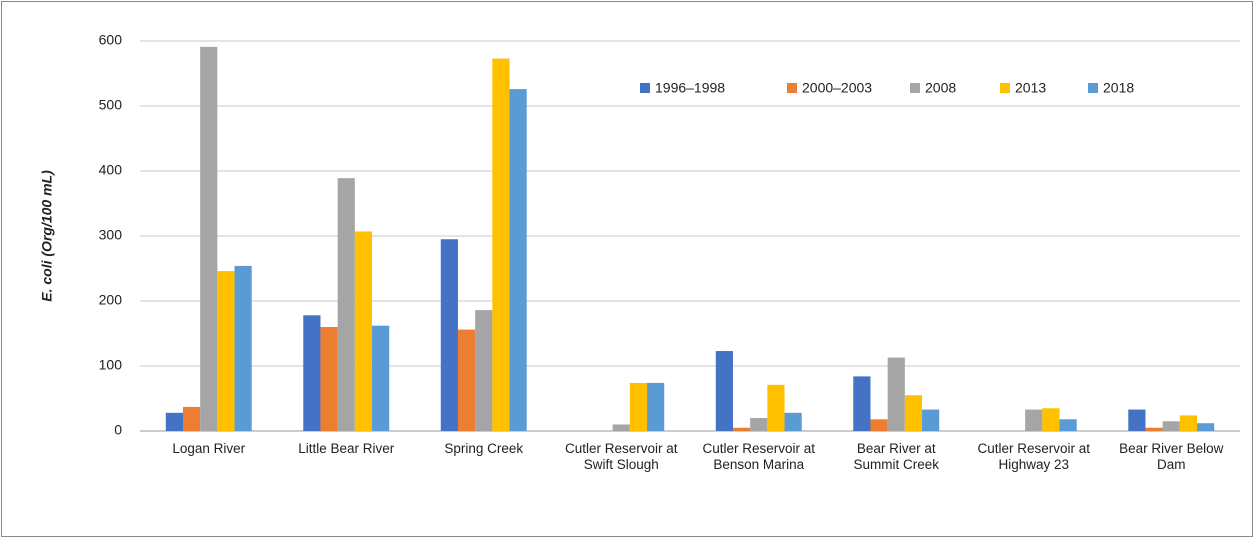 Image resolution: width=1255 pixels, height=539 pixels. I want to click on x-tick-label: Cutler Reservoir at Swift Slough, so click(621, 456).